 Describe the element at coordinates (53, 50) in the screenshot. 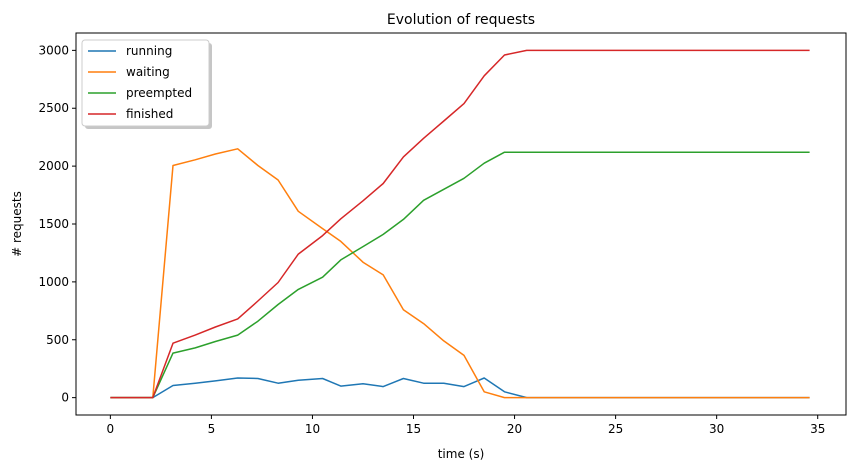

I see `y-tick-label: 3000` at that location.